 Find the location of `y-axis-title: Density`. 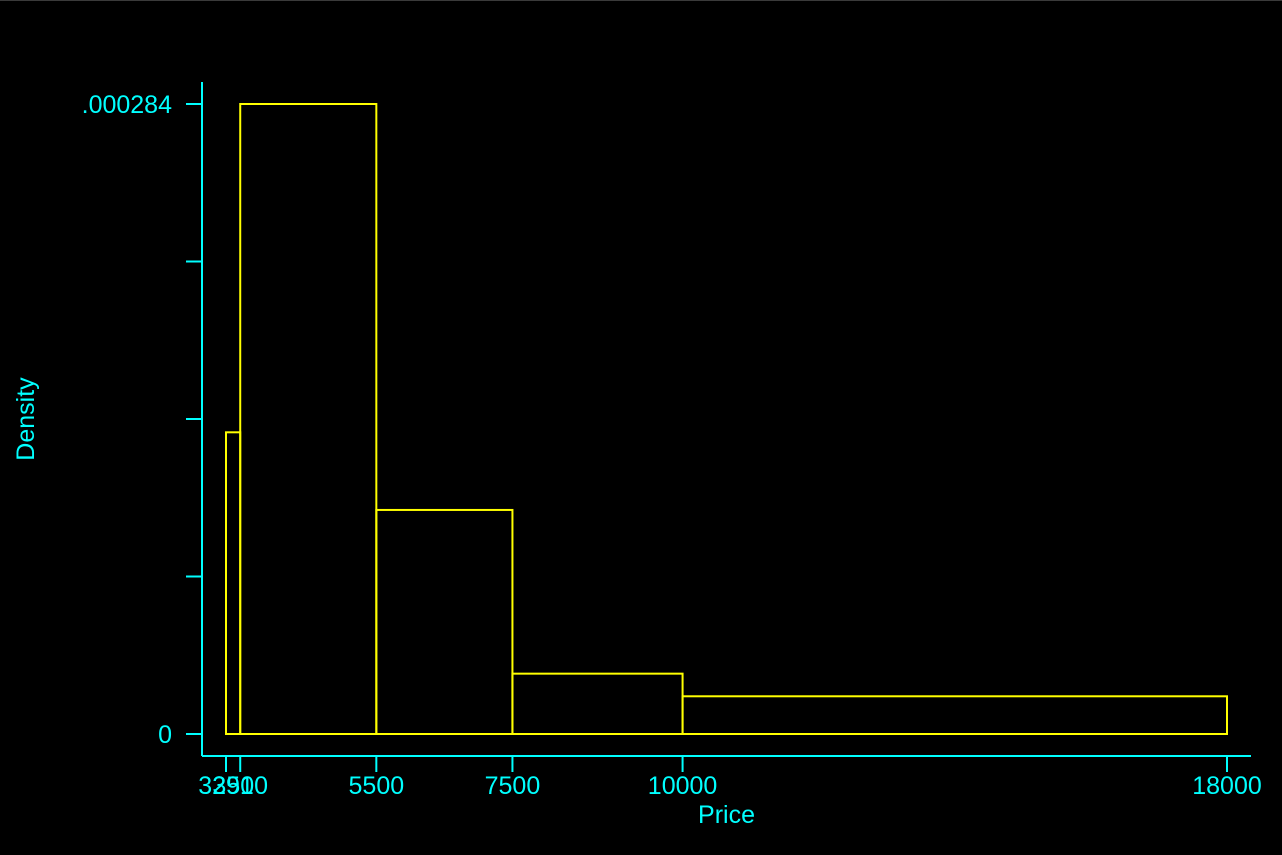

y-axis-title: Density is located at coordinates (26, 419).